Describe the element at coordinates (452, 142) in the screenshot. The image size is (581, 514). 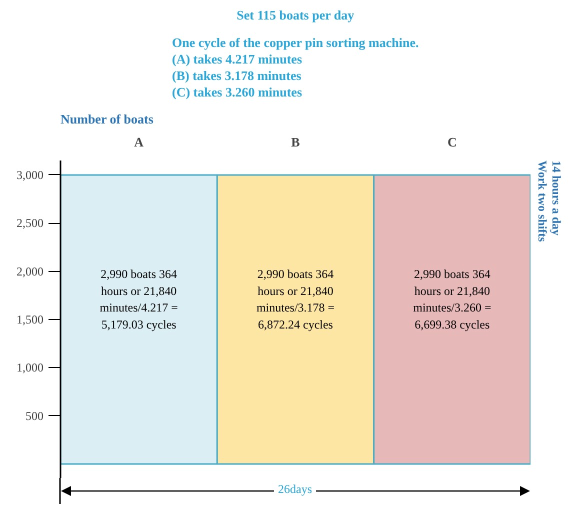
I see `x-tick-label: C` at that location.